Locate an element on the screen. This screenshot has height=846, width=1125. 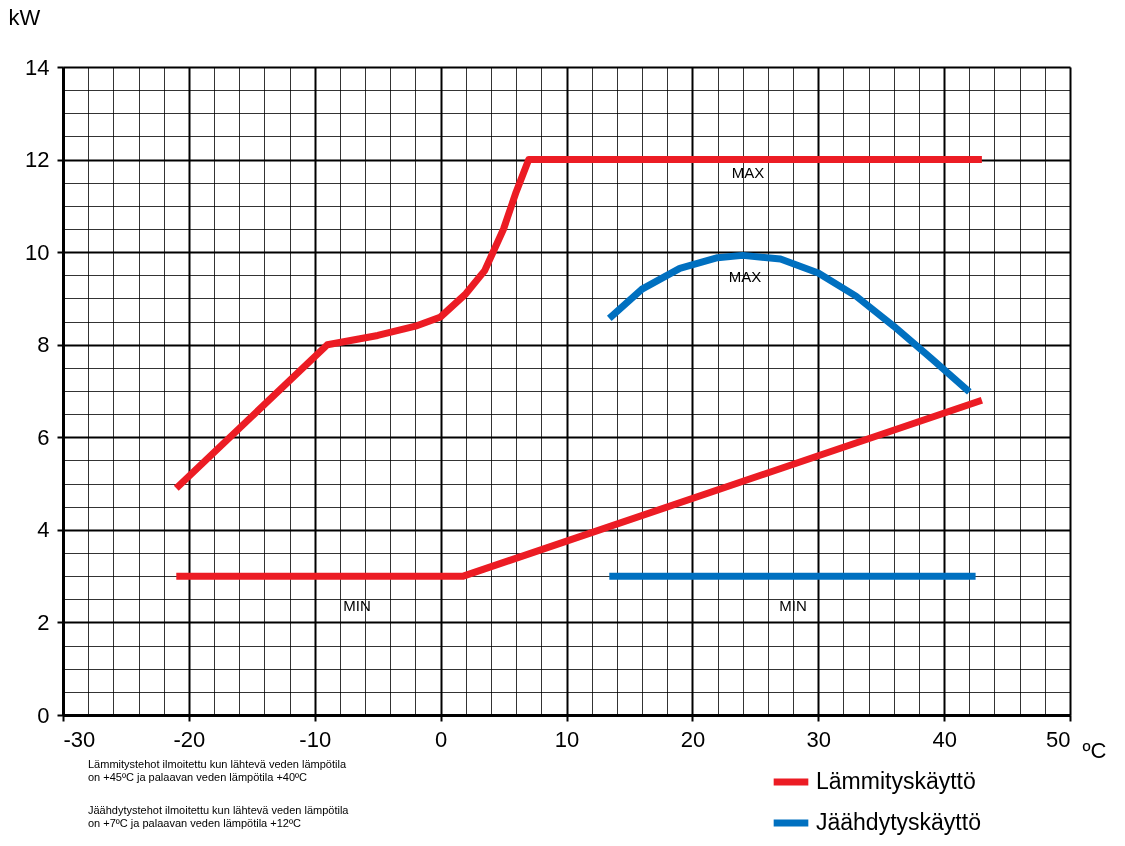
x-tick-label: 20 is located at coordinates (693, 739).